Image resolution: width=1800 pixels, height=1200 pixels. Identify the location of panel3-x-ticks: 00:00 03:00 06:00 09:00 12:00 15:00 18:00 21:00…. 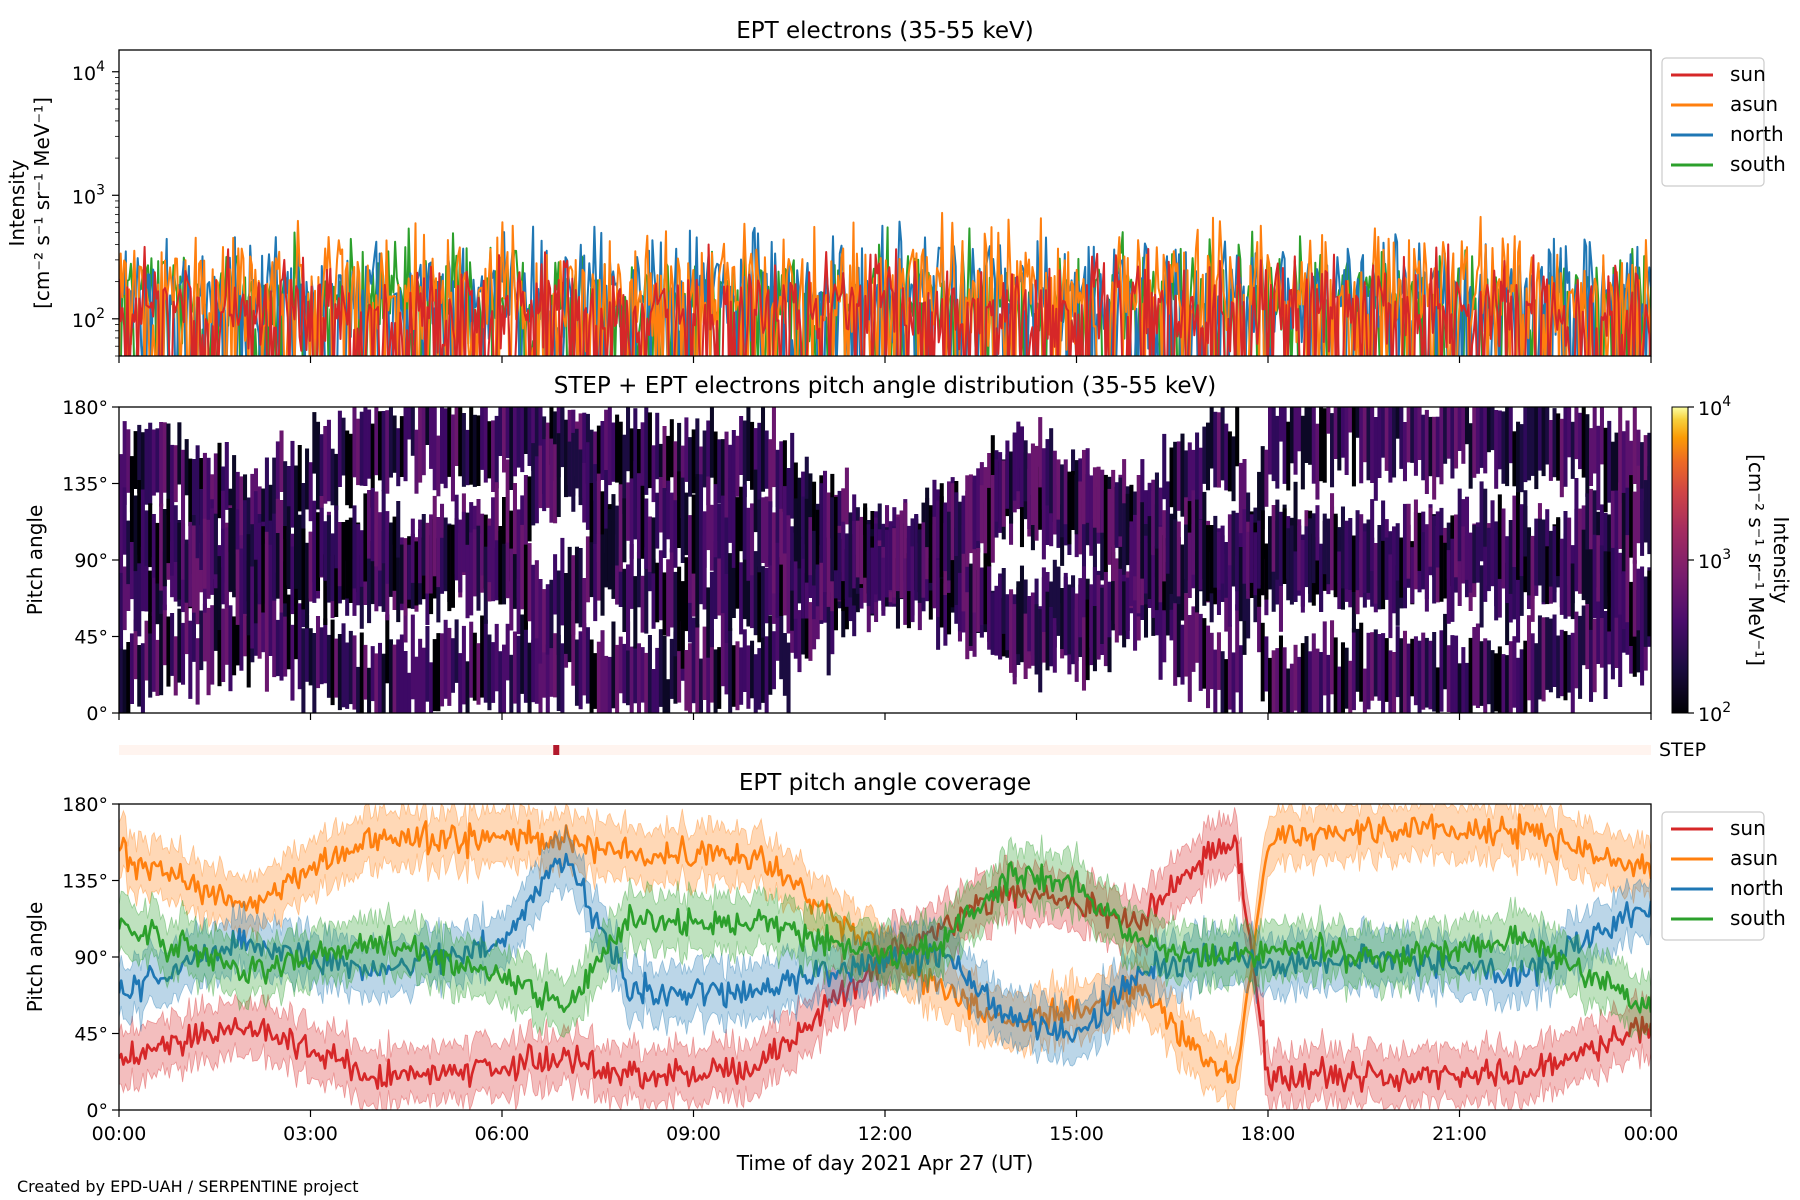
(885, 1127).